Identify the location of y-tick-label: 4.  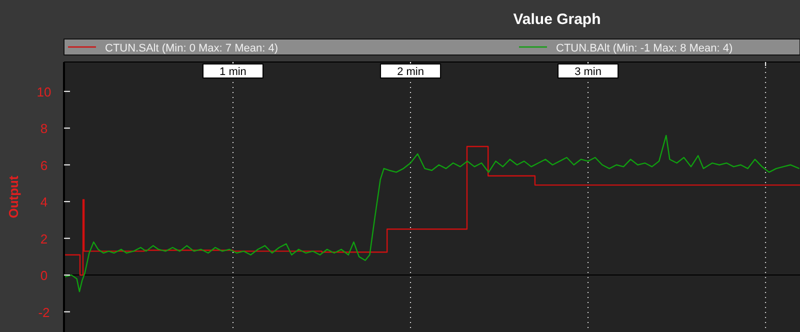
(44, 202).